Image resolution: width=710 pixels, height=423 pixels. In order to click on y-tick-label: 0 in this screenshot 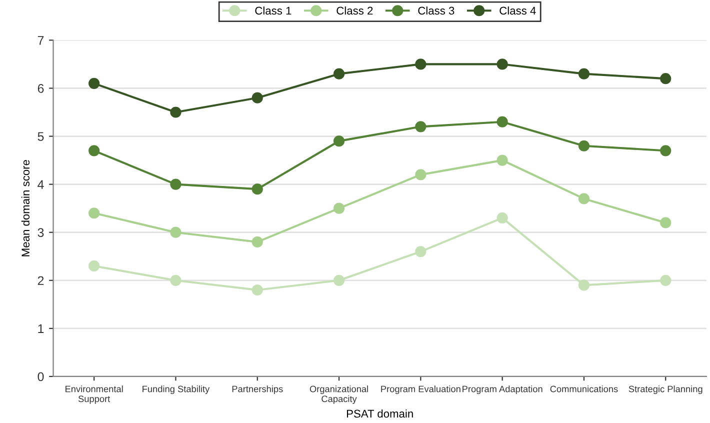, I will do `click(41, 377)`.